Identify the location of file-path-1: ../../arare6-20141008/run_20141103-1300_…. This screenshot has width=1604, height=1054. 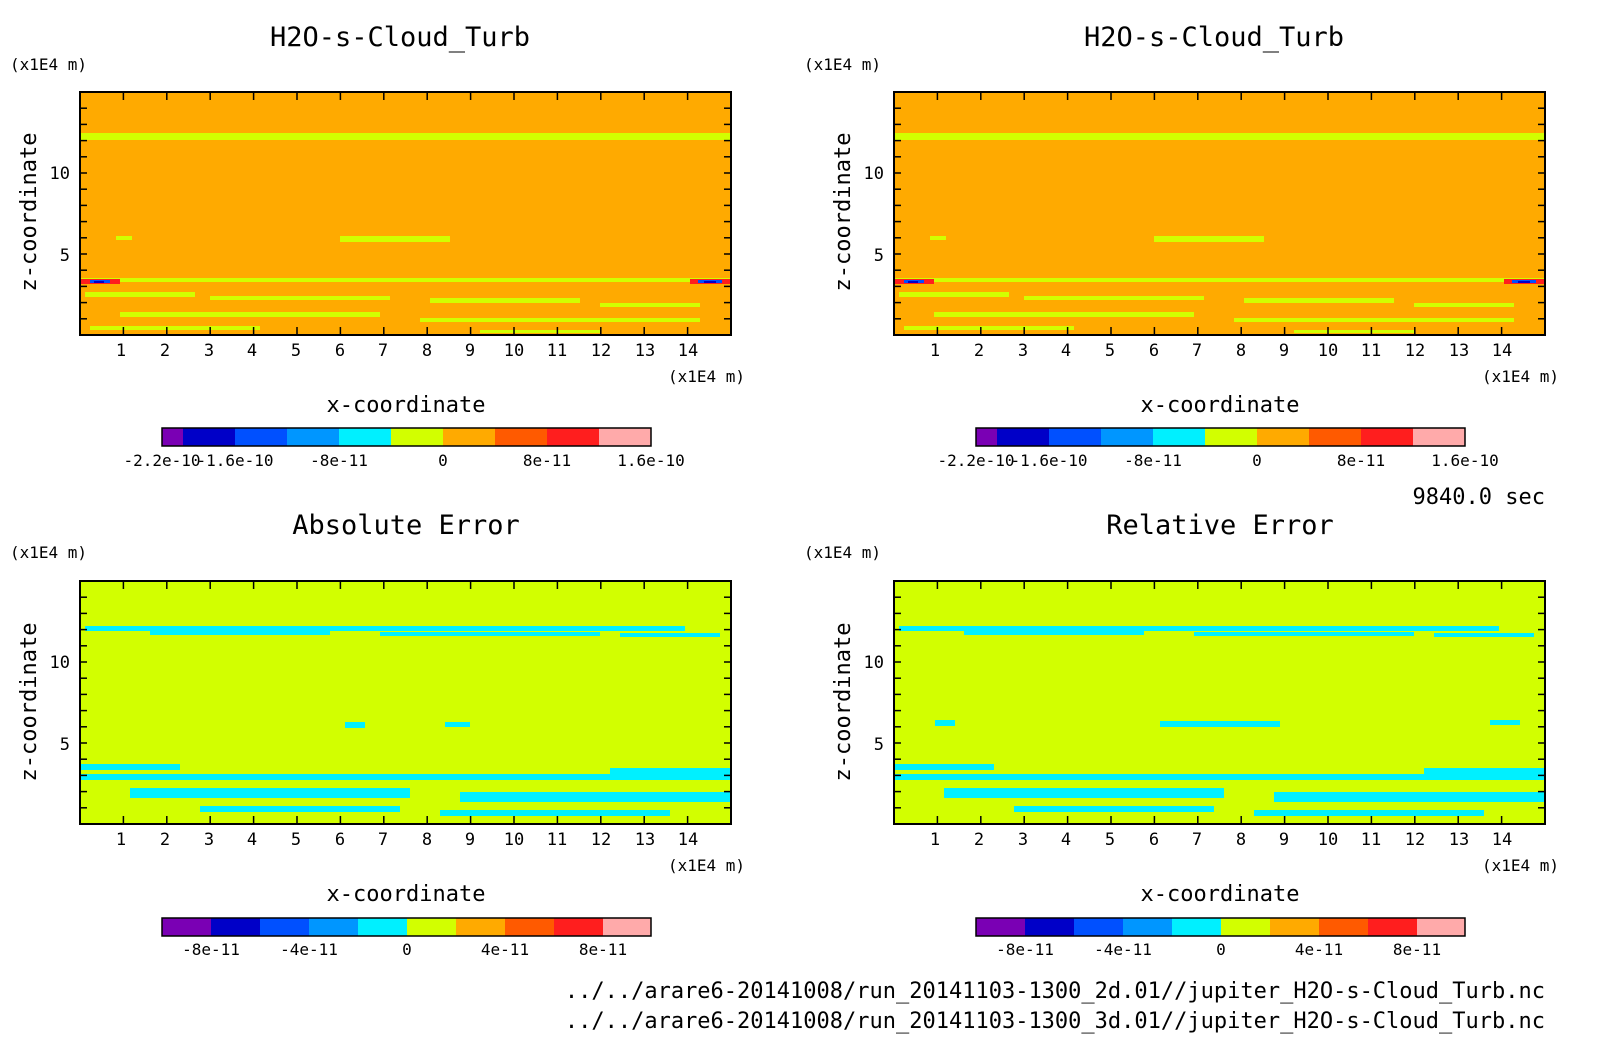
(1055, 991).